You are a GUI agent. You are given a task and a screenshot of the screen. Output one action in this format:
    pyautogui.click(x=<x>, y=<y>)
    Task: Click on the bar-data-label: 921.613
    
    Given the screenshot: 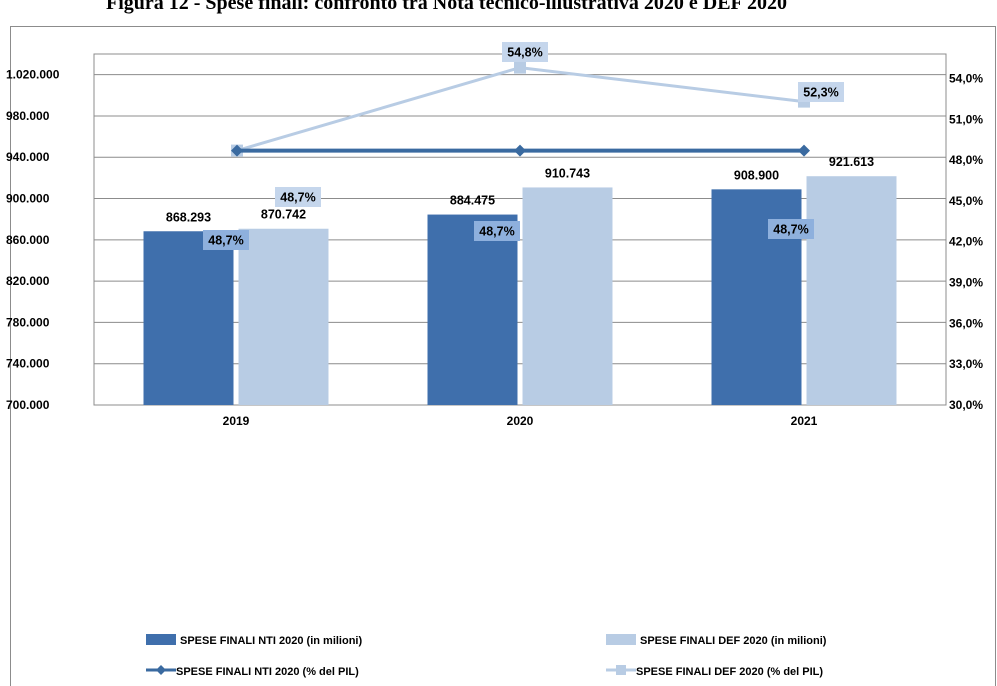 What is the action you would take?
    pyautogui.click(x=851, y=162)
    